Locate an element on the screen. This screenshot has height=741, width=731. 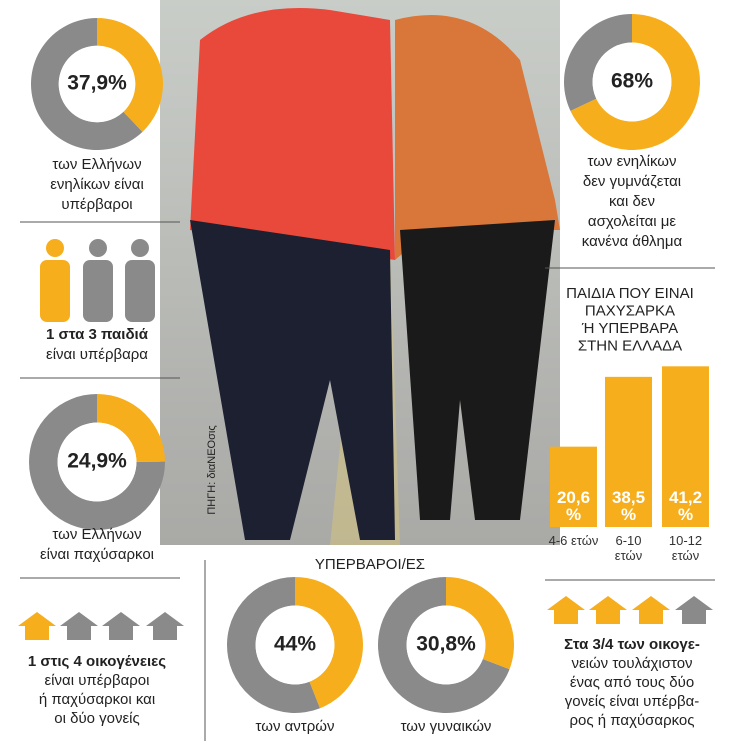
donut-caption: των ενηλίκων is located at coordinates (632, 161).